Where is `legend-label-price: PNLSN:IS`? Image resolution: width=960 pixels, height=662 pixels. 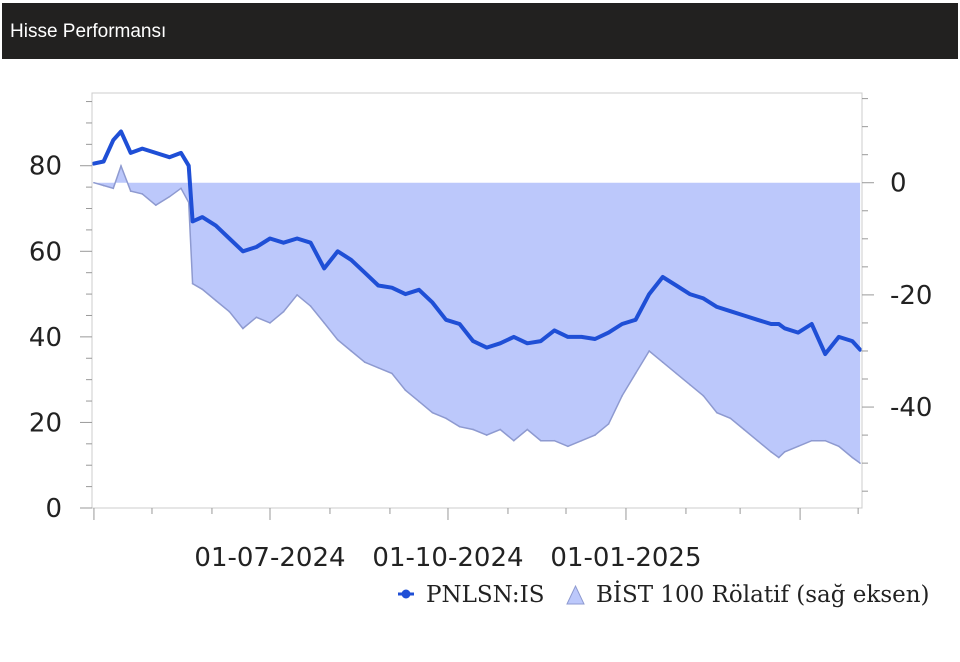 legend-label-price: PNLSN:IS is located at coordinates (485, 595).